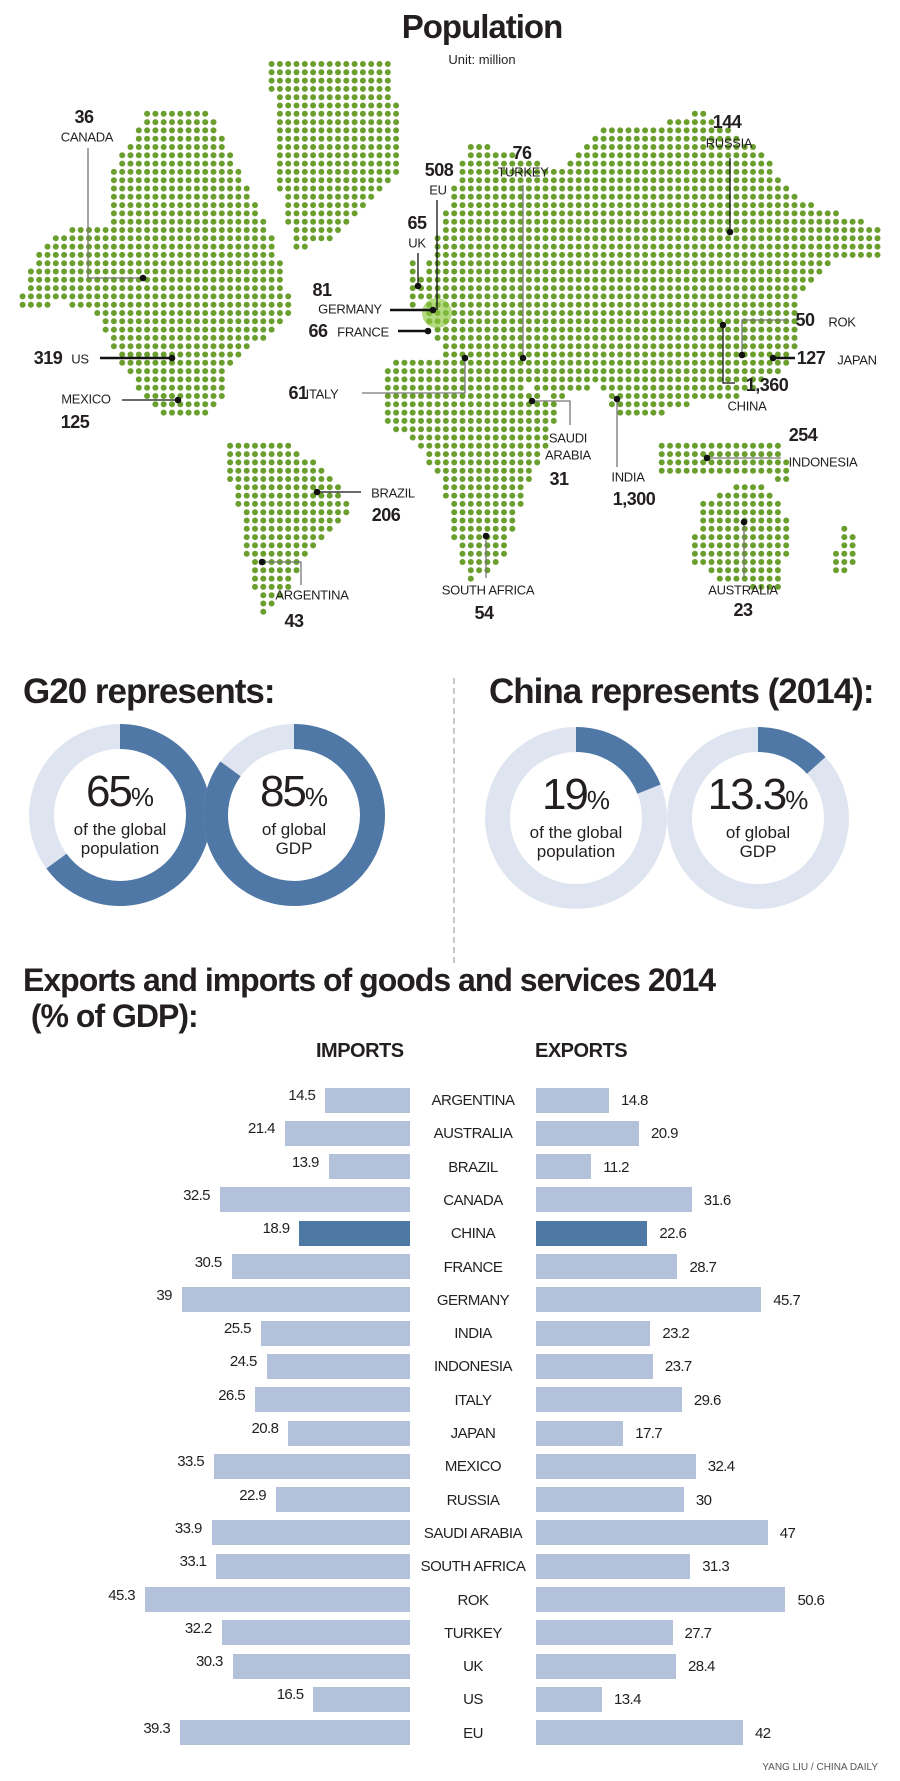  What do you see at coordinates (294, 794) in the screenshot?
I see `donut-percent: 85%` at bounding box center [294, 794].